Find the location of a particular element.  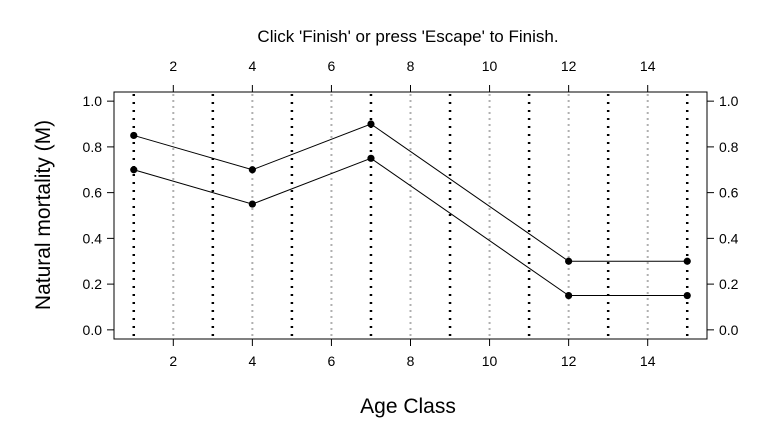

y-tick-label-left: 0.0 is located at coordinates (93, 330).